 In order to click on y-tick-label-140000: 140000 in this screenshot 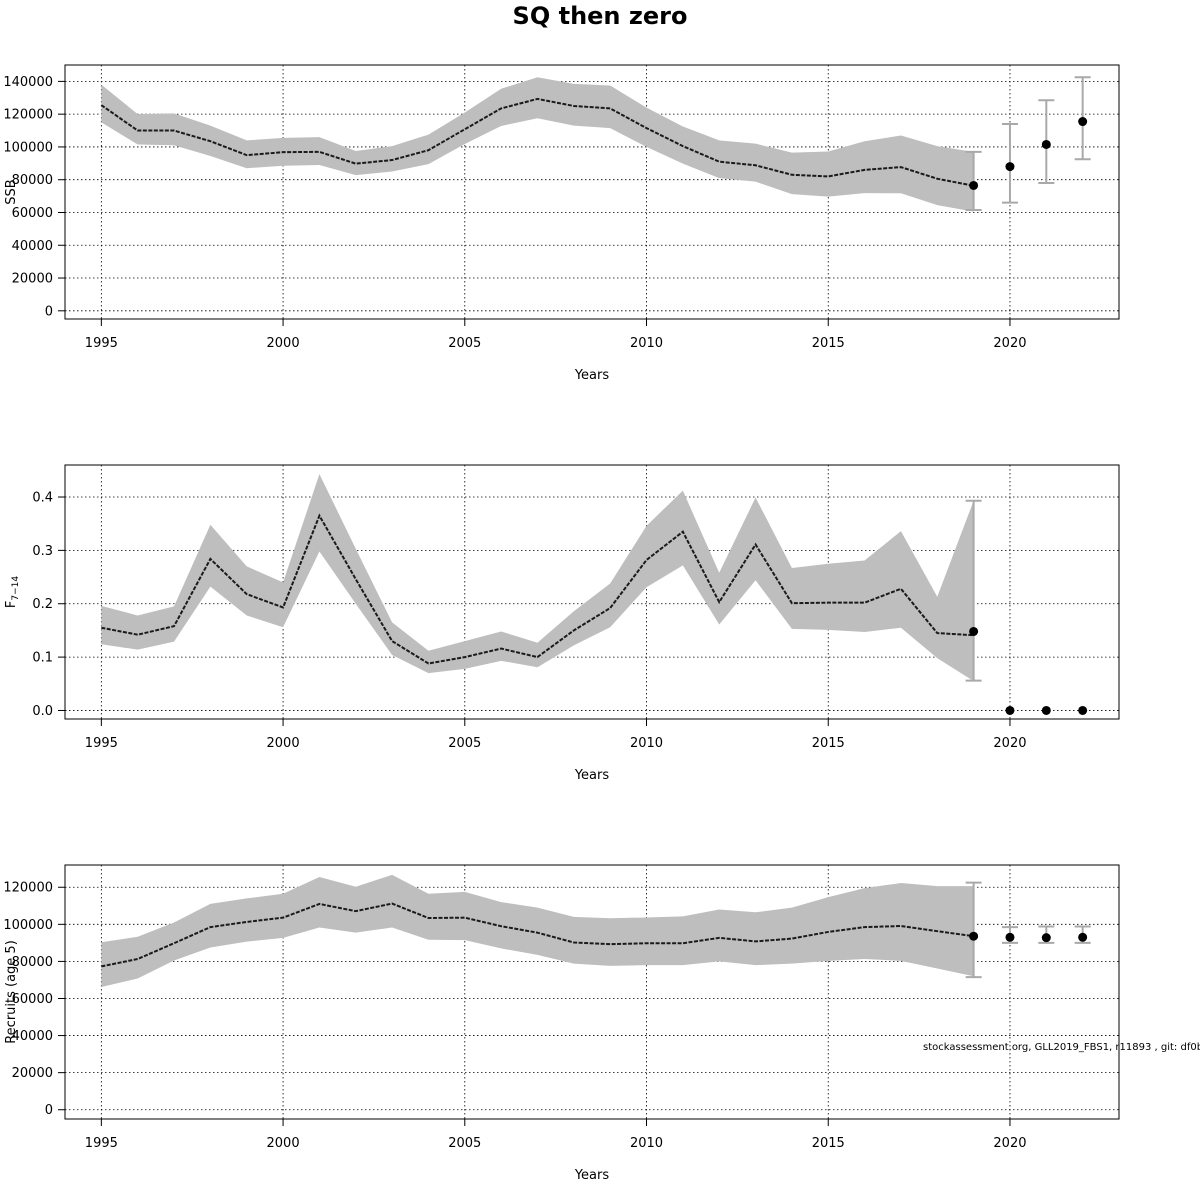, I will do `click(28, 82)`.